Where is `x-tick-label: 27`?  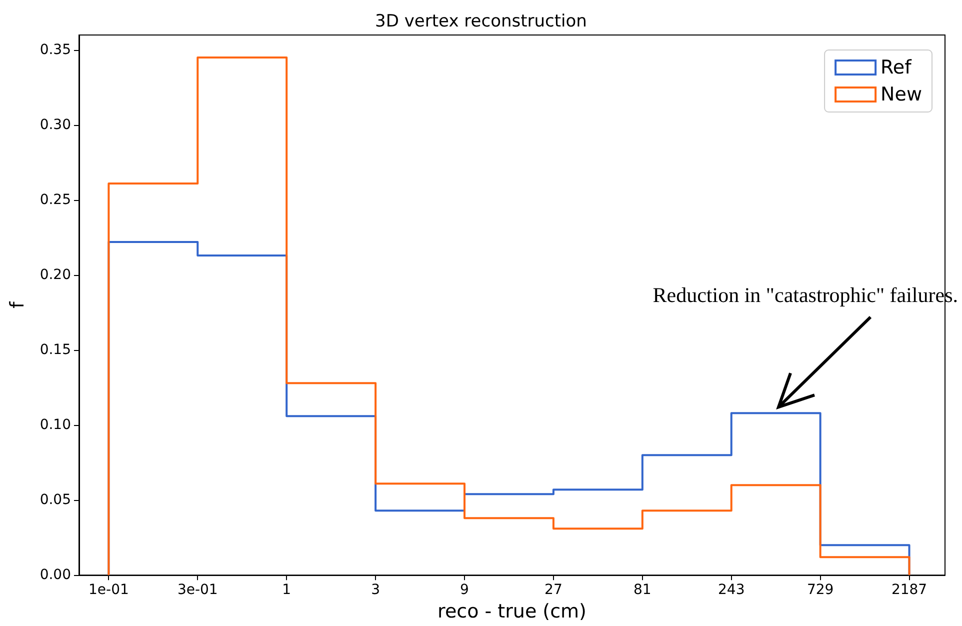 x-tick-label: 27 is located at coordinates (553, 590).